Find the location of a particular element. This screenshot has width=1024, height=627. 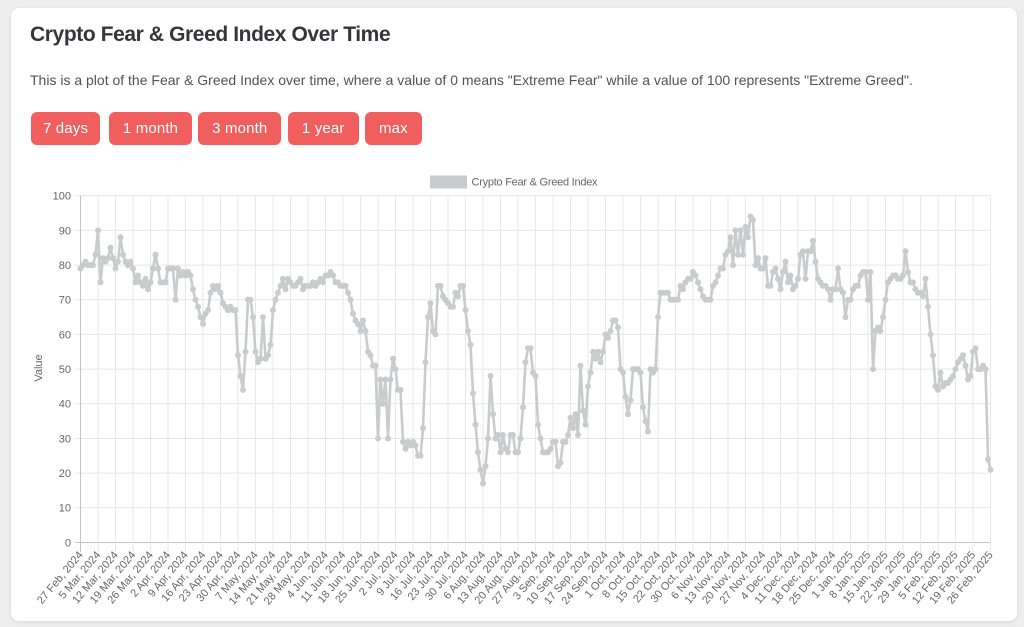

svg-text: 90 is located at coordinates (65, 231).